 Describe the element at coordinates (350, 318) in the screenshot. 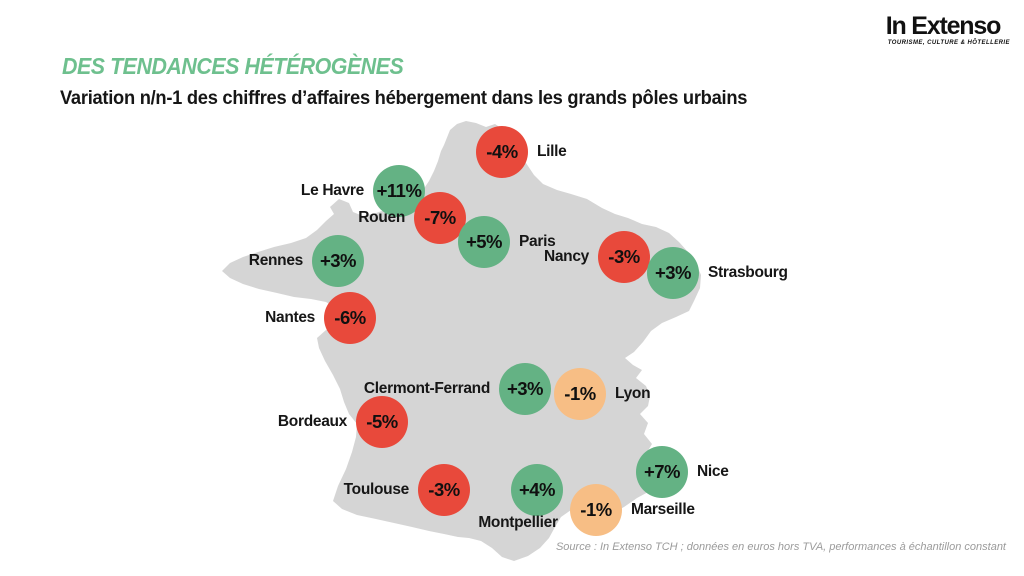

I see `value-bubble: -6%` at that location.